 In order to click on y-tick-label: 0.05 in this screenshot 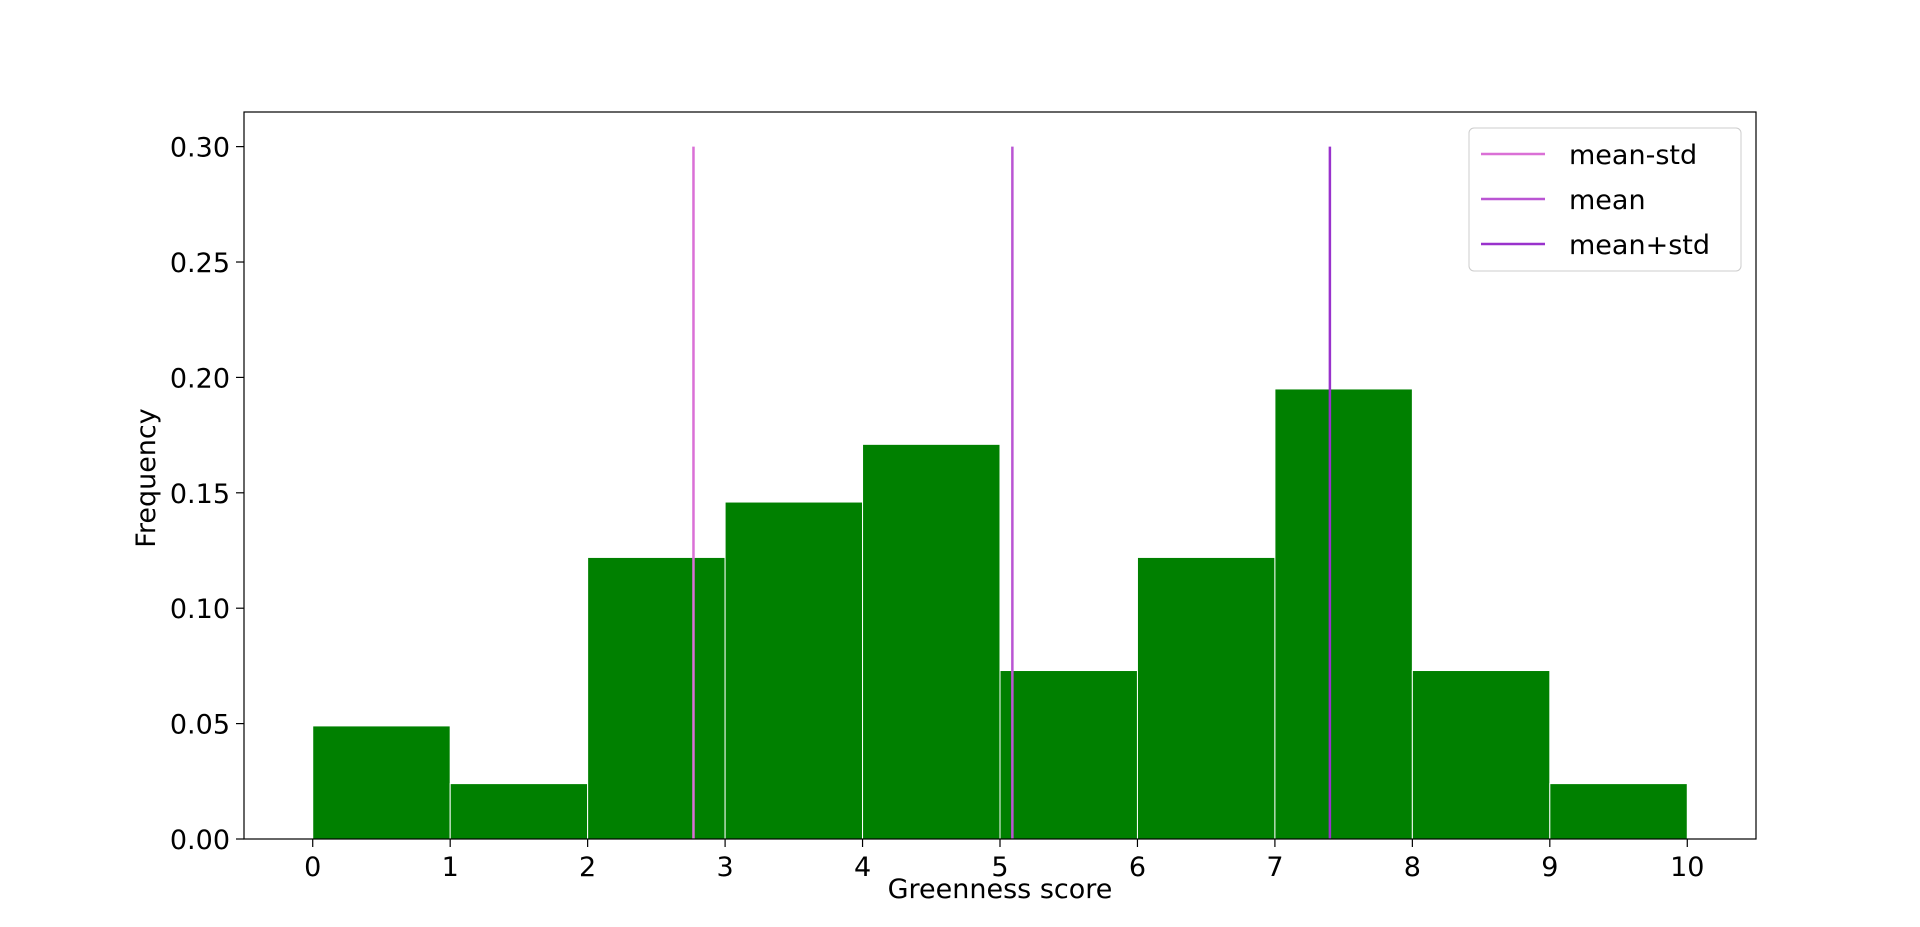, I will do `click(200, 725)`.